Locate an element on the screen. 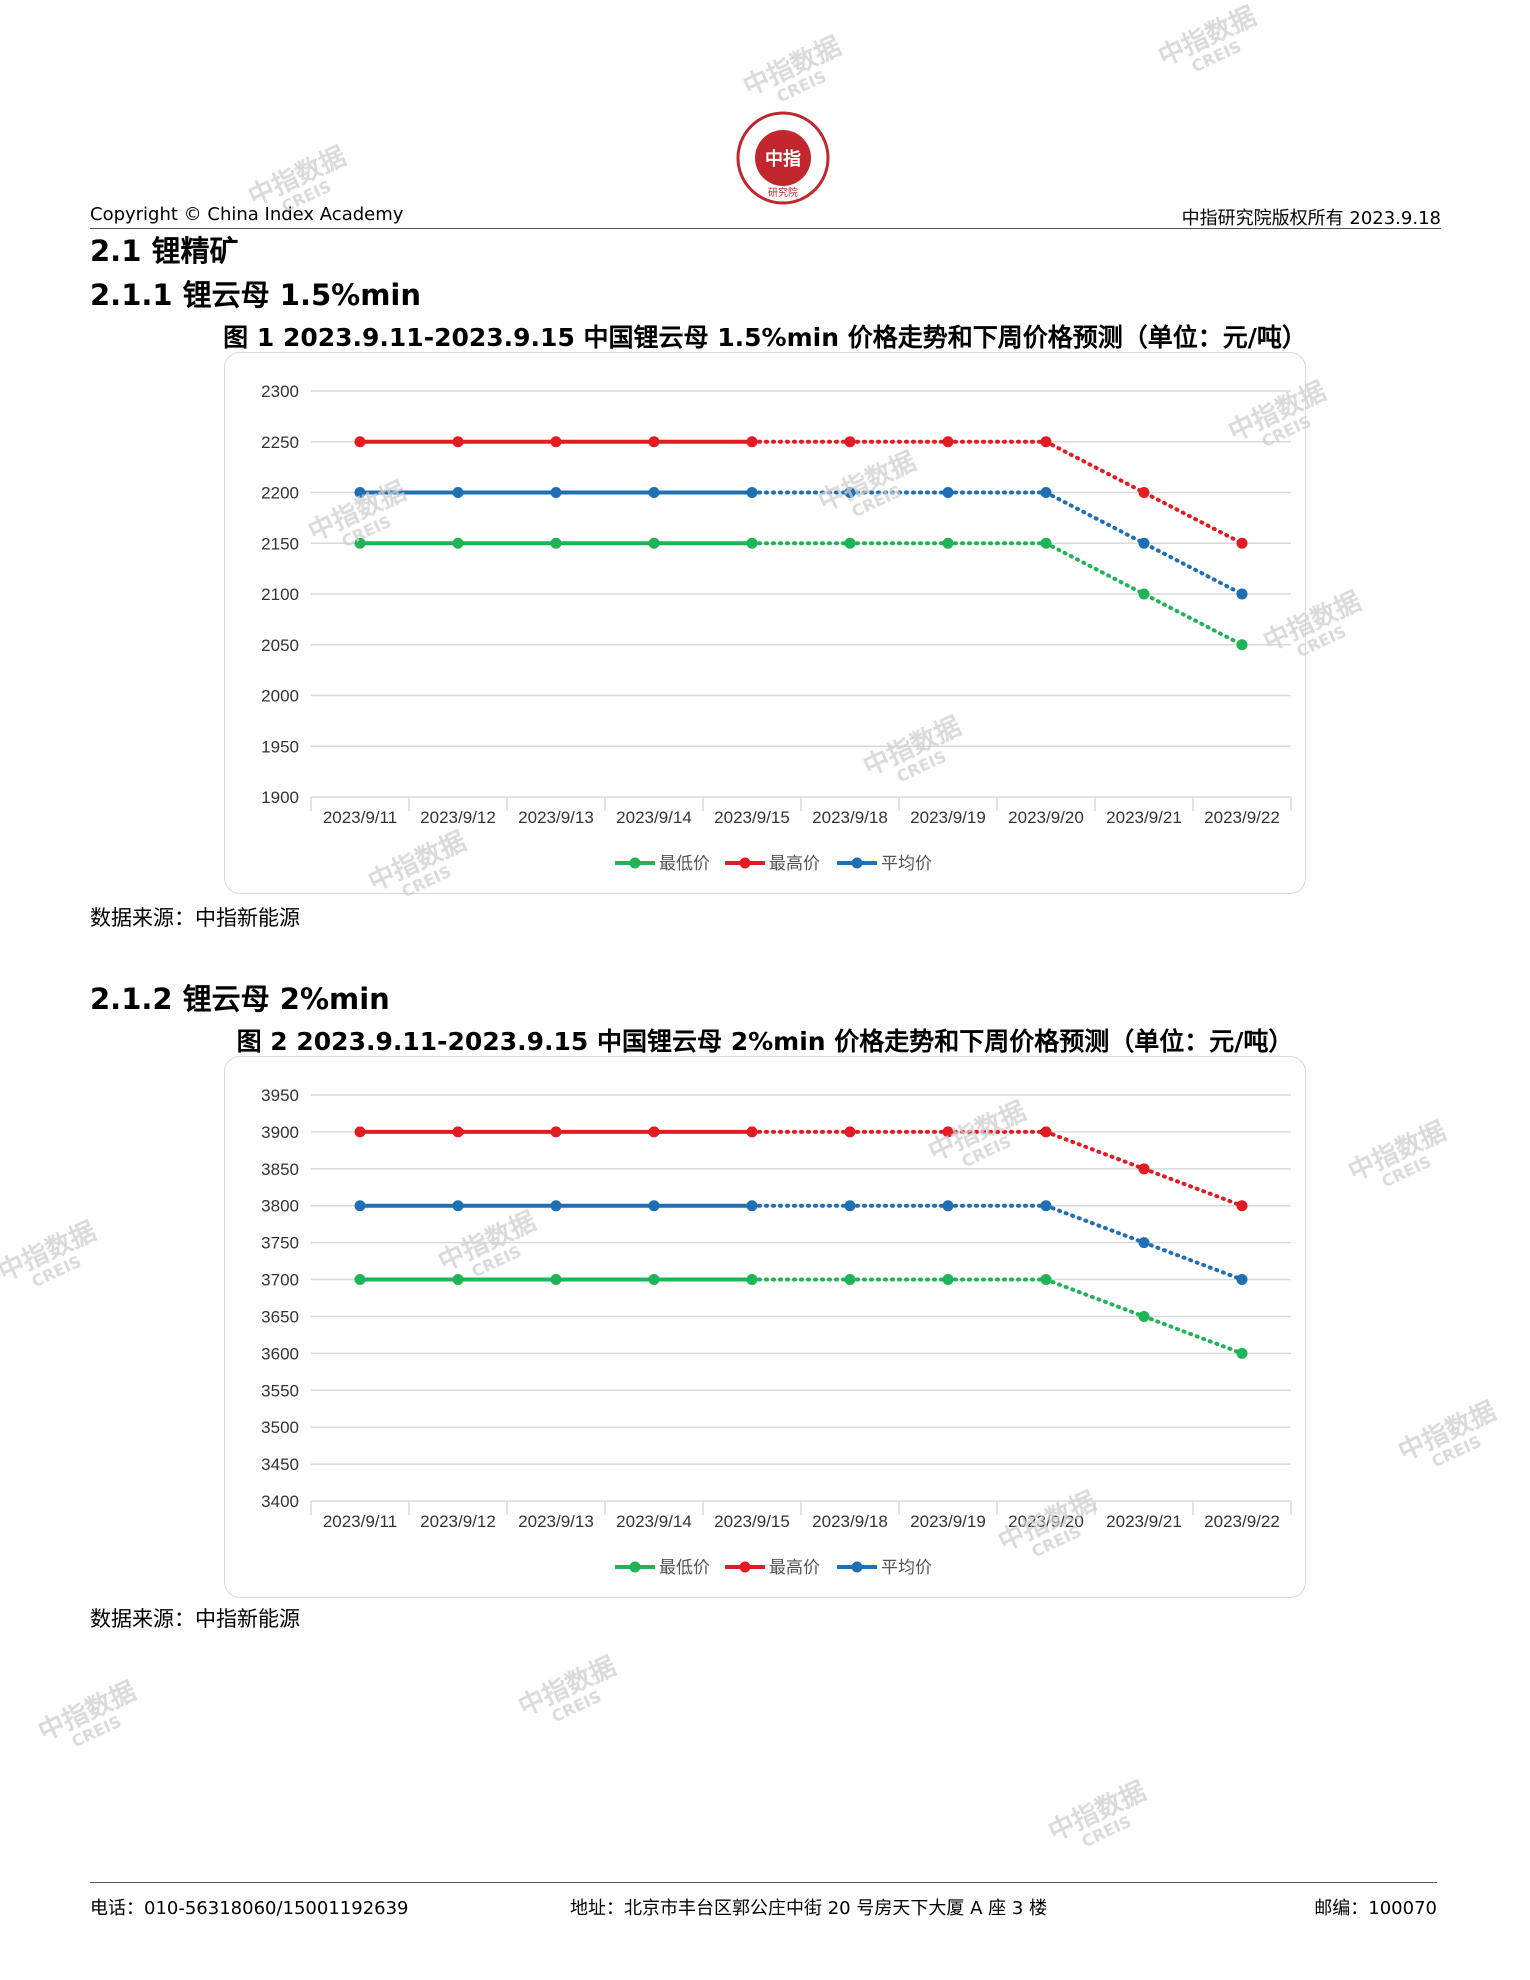 Image resolution: width=1530 pixels, height=1980 pixels. y-tick-label: 1950 is located at coordinates (280, 746).